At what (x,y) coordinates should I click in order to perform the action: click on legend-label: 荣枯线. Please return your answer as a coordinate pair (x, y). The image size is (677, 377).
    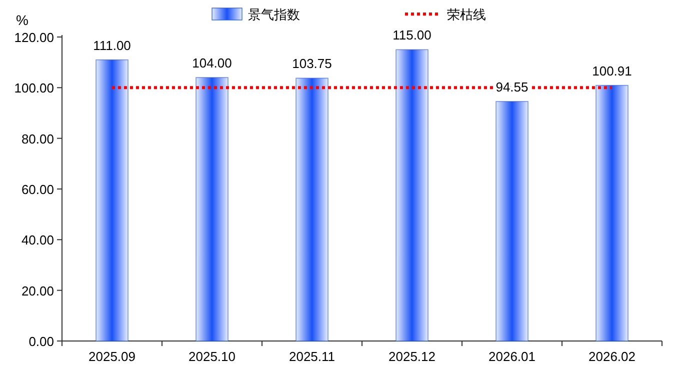
    Looking at the image, I should click on (466, 14).